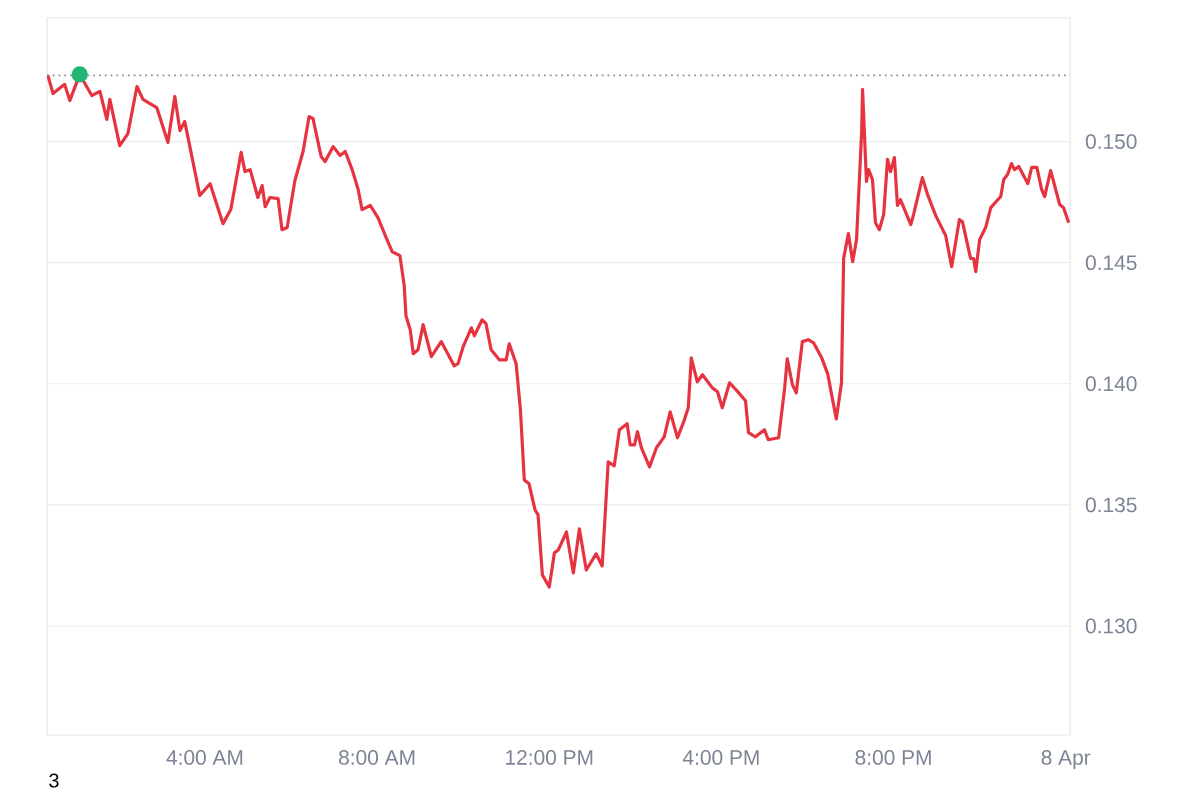 The width and height of the screenshot is (1200, 800). What do you see at coordinates (1111, 263) in the screenshot?
I see `y-tick-label: 0.145` at bounding box center [1111, 263].